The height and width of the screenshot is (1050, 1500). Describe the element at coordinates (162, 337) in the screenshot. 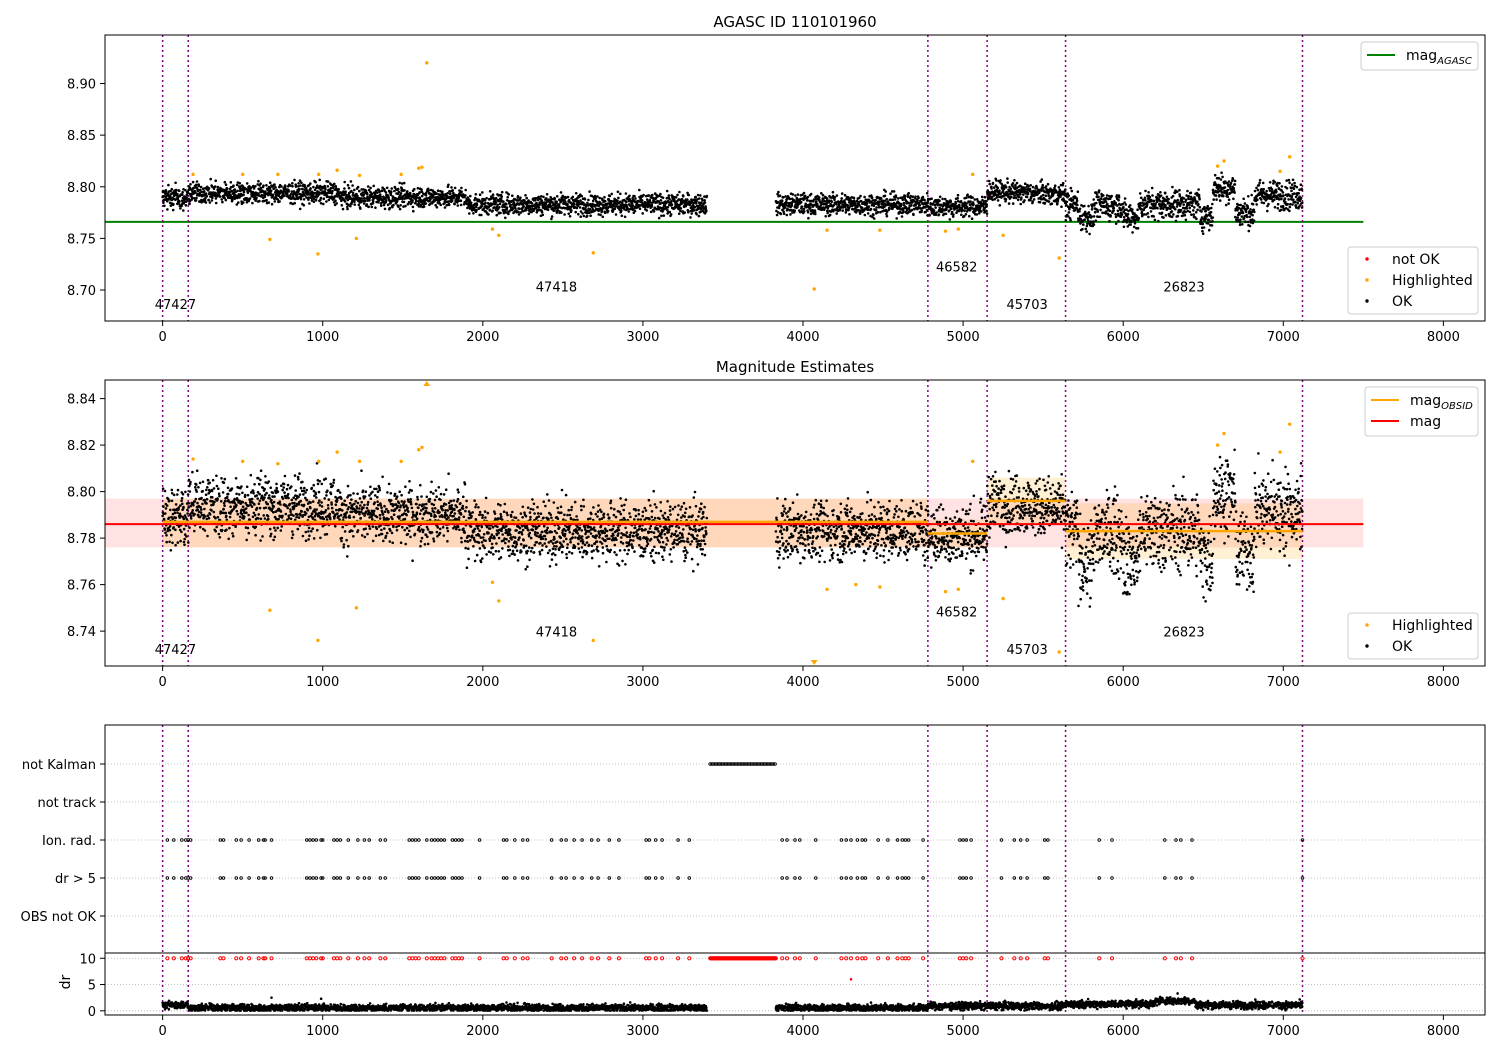

I see `x-tick-label: 0` at that location.